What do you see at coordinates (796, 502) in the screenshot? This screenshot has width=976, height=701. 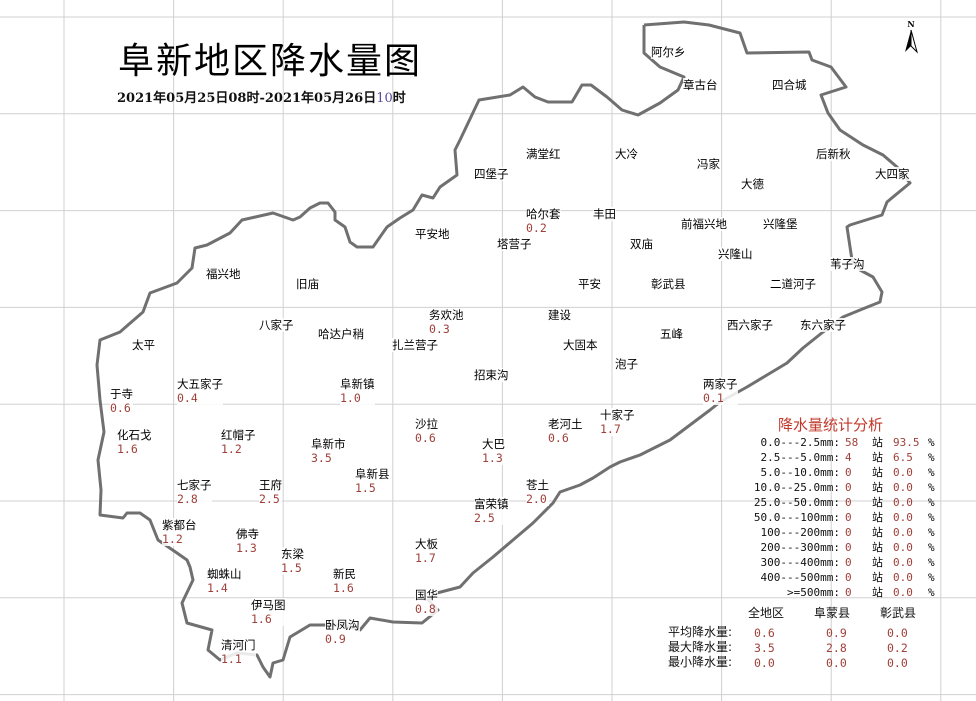 I see `range-label: 25.0--50.0mm:` at bounding box center [796, 502].